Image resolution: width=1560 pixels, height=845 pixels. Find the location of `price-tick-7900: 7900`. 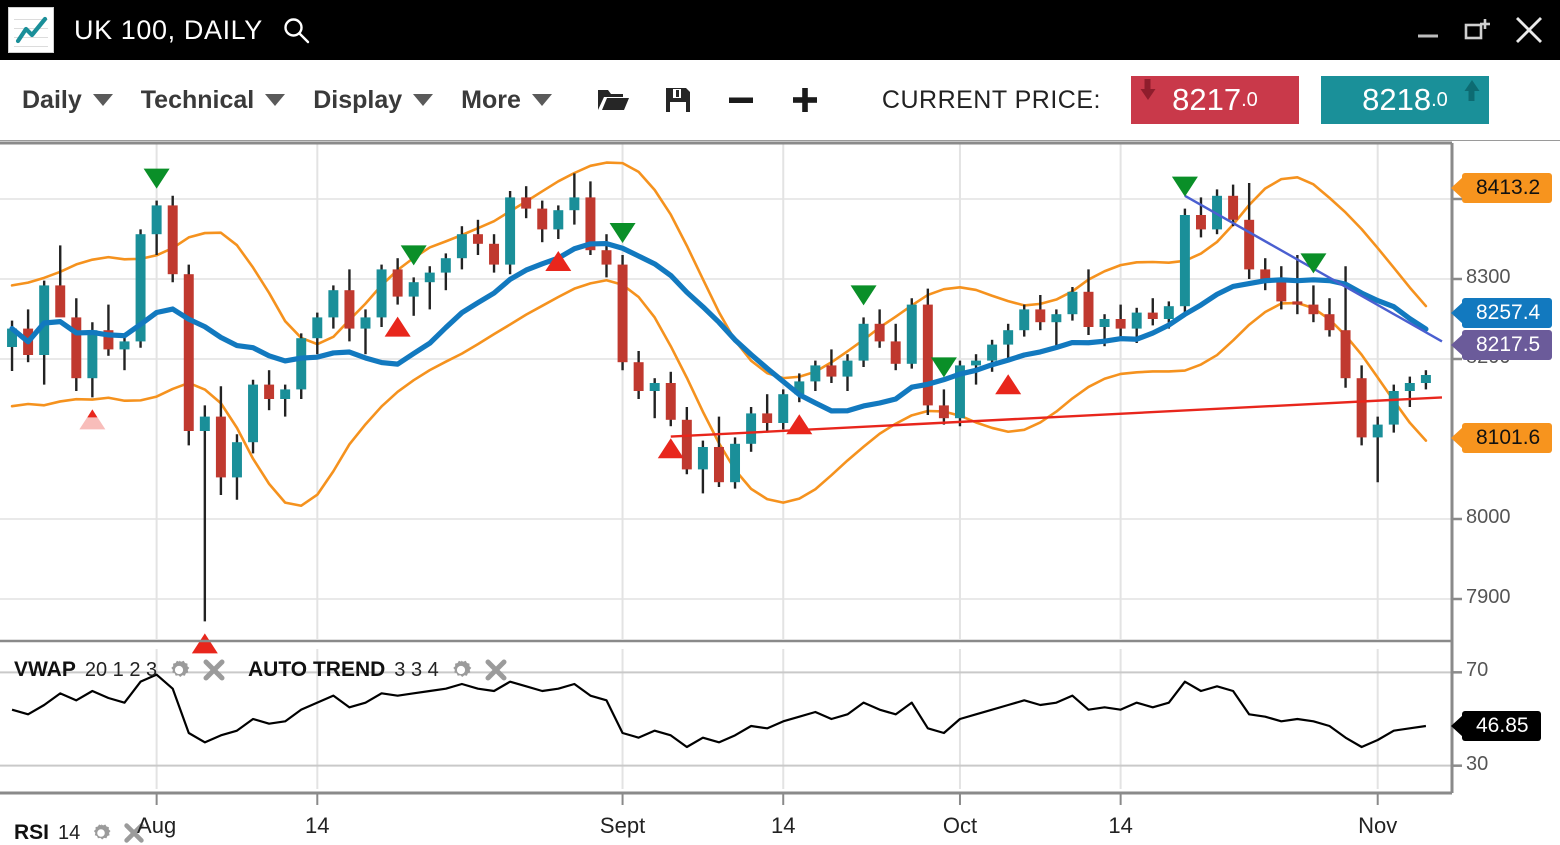

price-tick-7900: 7900 is located at coordinates (1488, 597).